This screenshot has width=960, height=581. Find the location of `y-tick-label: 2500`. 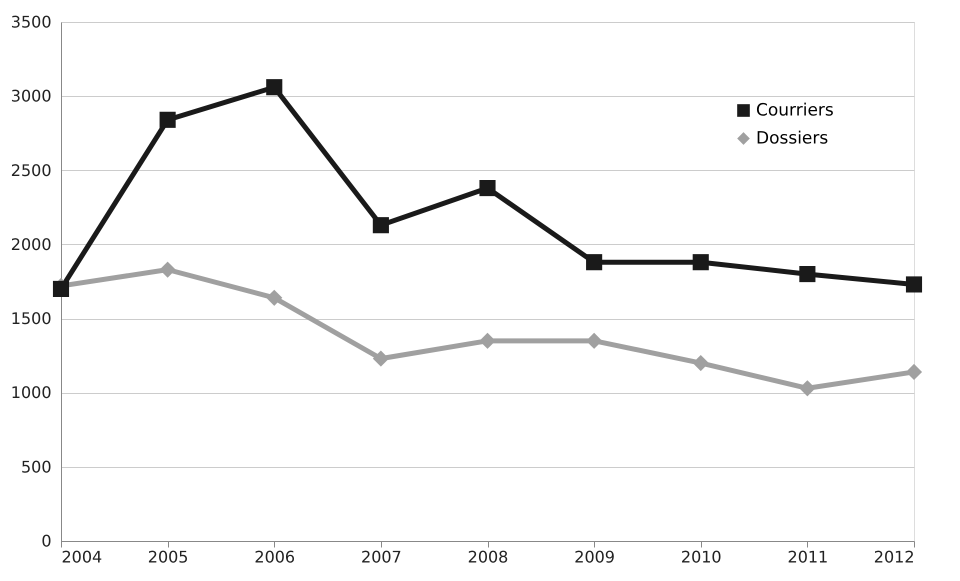

y-tick-label: 2500 is located at coordinates (31, 170).